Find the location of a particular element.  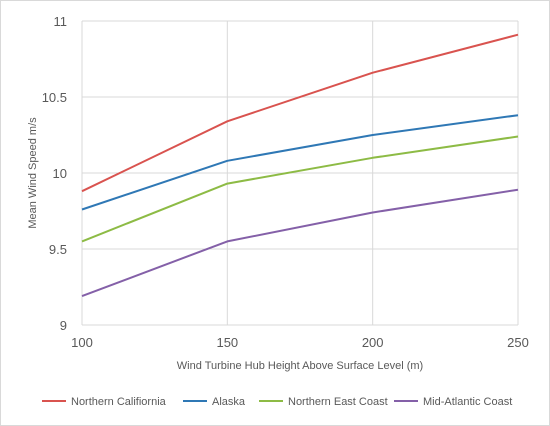

legend-label: Mid-Atlantic Coast is located at coordinates (467, 402).